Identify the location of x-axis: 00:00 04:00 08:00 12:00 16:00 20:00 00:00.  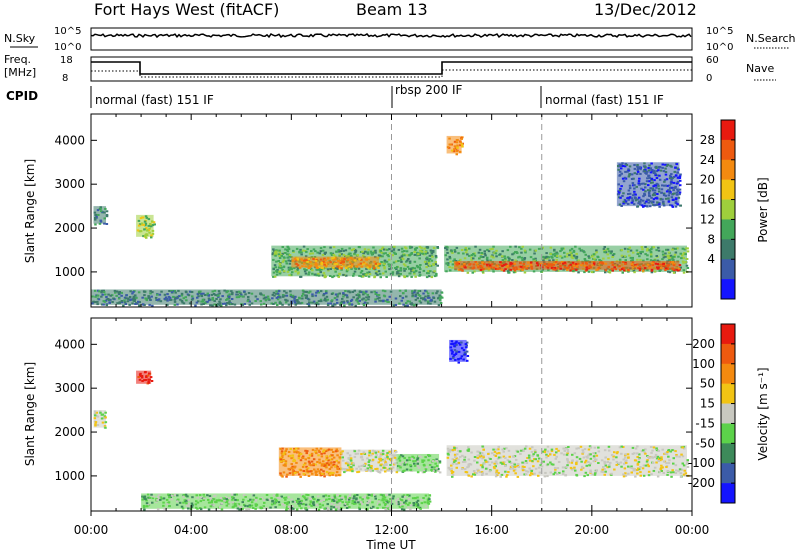
(391, 524).